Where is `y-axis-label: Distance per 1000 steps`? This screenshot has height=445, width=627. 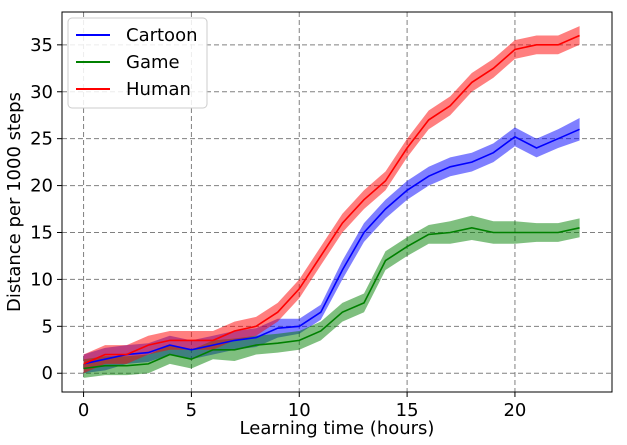 y-axis-label: Distance per 1000 steps is located at coordinates (14, 202).